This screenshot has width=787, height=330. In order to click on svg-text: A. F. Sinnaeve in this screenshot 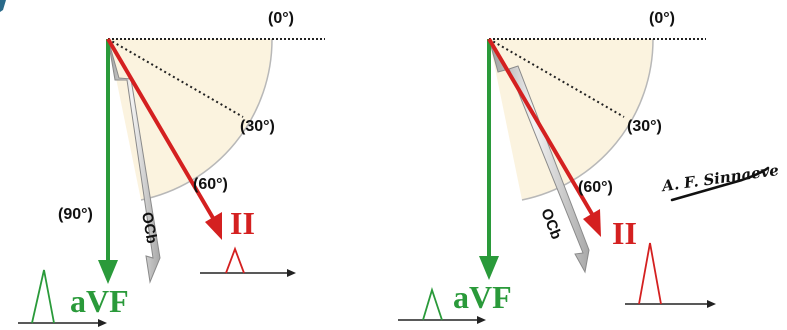, I will do `click(719, 178)`.